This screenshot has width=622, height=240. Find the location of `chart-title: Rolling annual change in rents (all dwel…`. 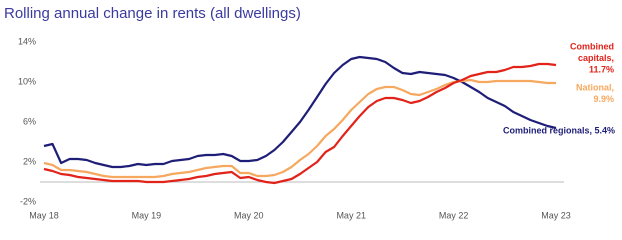

chart-title: Rolling annual change in rents (all dwel… is located at coordinates (152, 13).